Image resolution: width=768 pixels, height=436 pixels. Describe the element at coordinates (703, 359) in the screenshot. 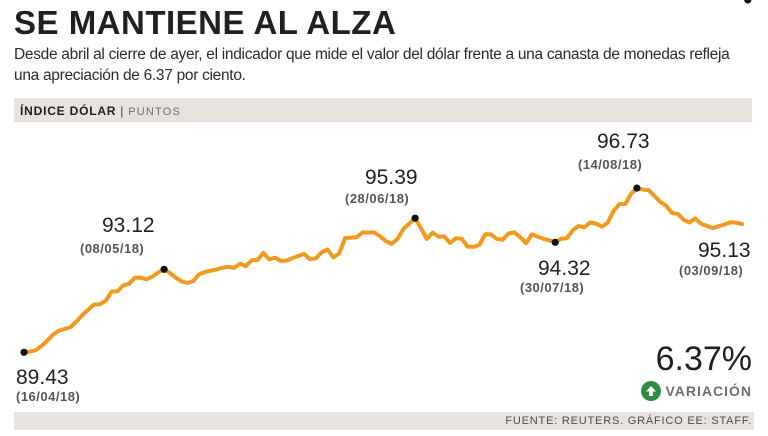

I see `variation-value: 6.37%` at that location.